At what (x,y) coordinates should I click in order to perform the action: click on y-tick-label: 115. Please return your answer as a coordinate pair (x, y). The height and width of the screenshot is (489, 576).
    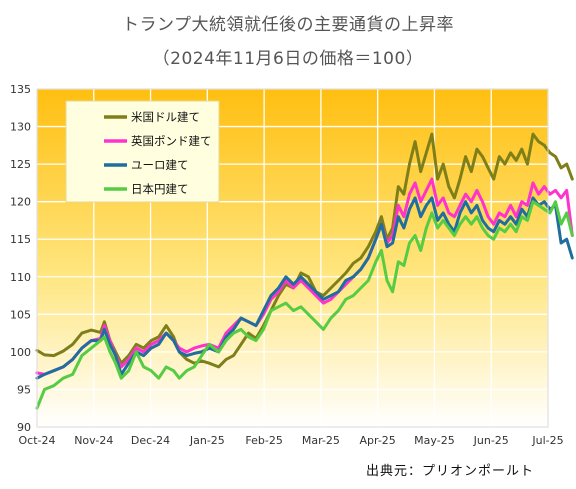
    Looking at the image, I should click on (20, 239).